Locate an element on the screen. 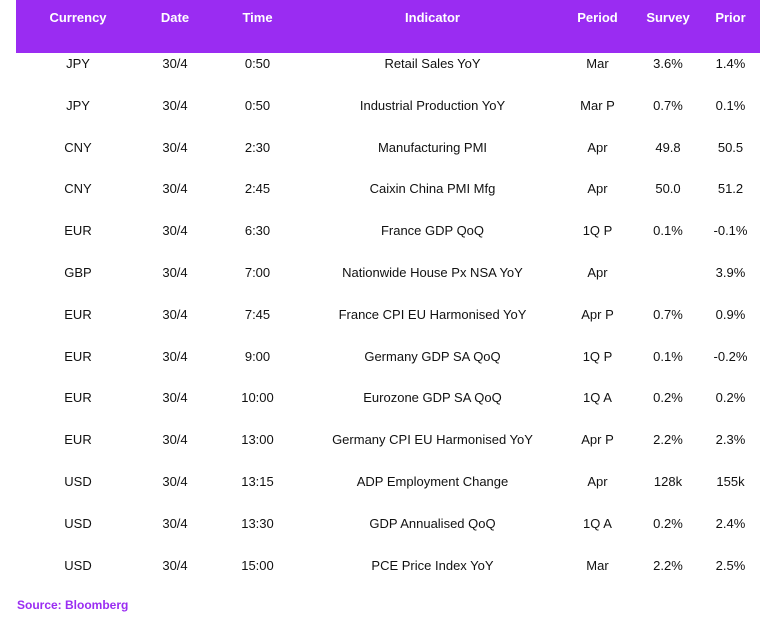  indicator-cell: Germany CPI EU Harmonised YoY is located at coordinates (432, 440).